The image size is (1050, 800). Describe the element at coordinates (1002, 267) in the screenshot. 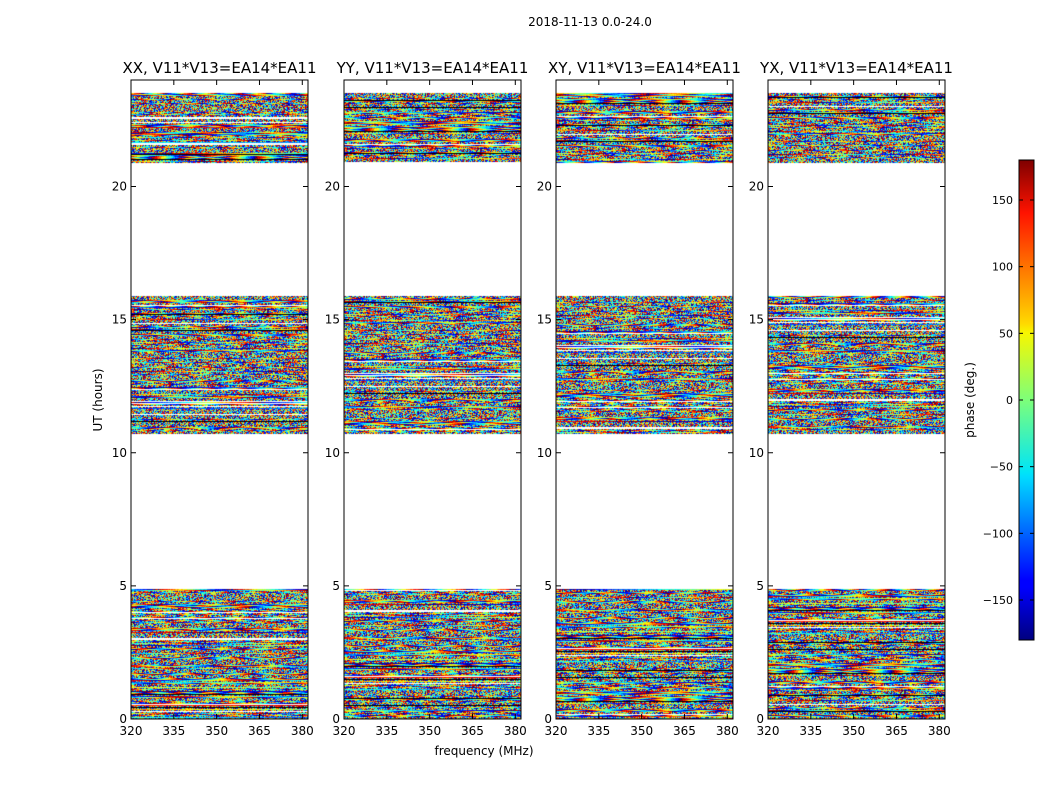

I see `colorbar-tick-label: 100` at that location.